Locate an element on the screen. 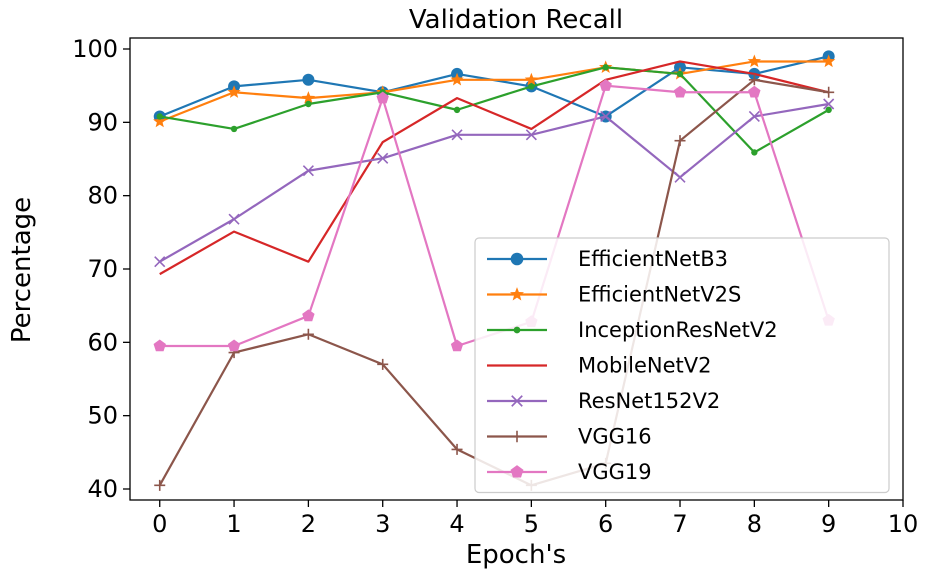 This screenshot has width=936, height=577. legend-label: VGG16 is located at coordinates (615, 437).